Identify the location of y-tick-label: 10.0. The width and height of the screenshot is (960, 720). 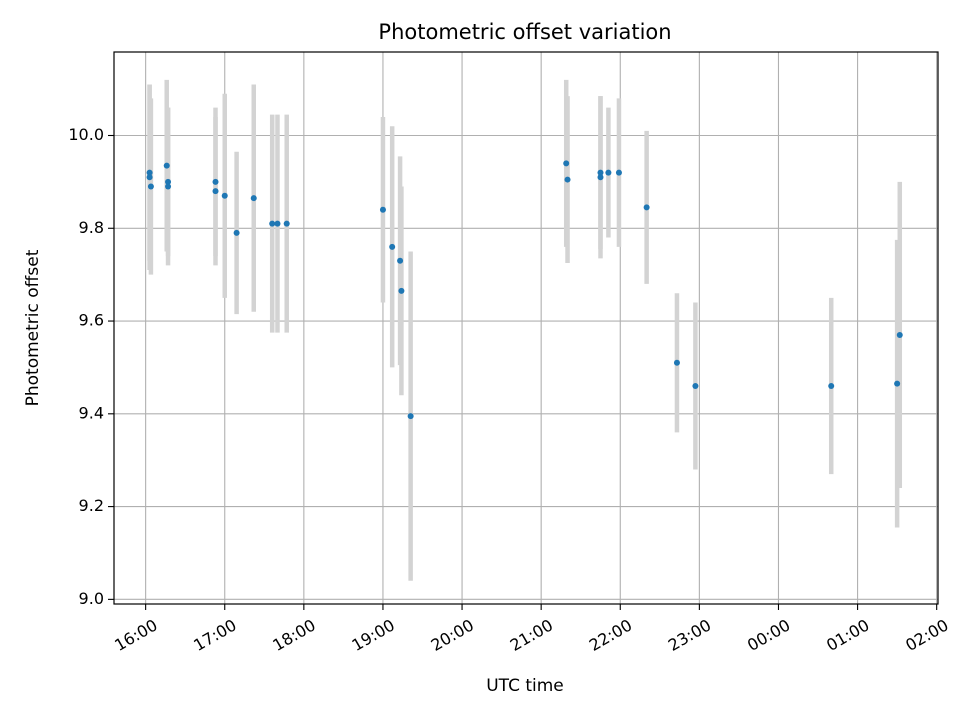
(86, 134).